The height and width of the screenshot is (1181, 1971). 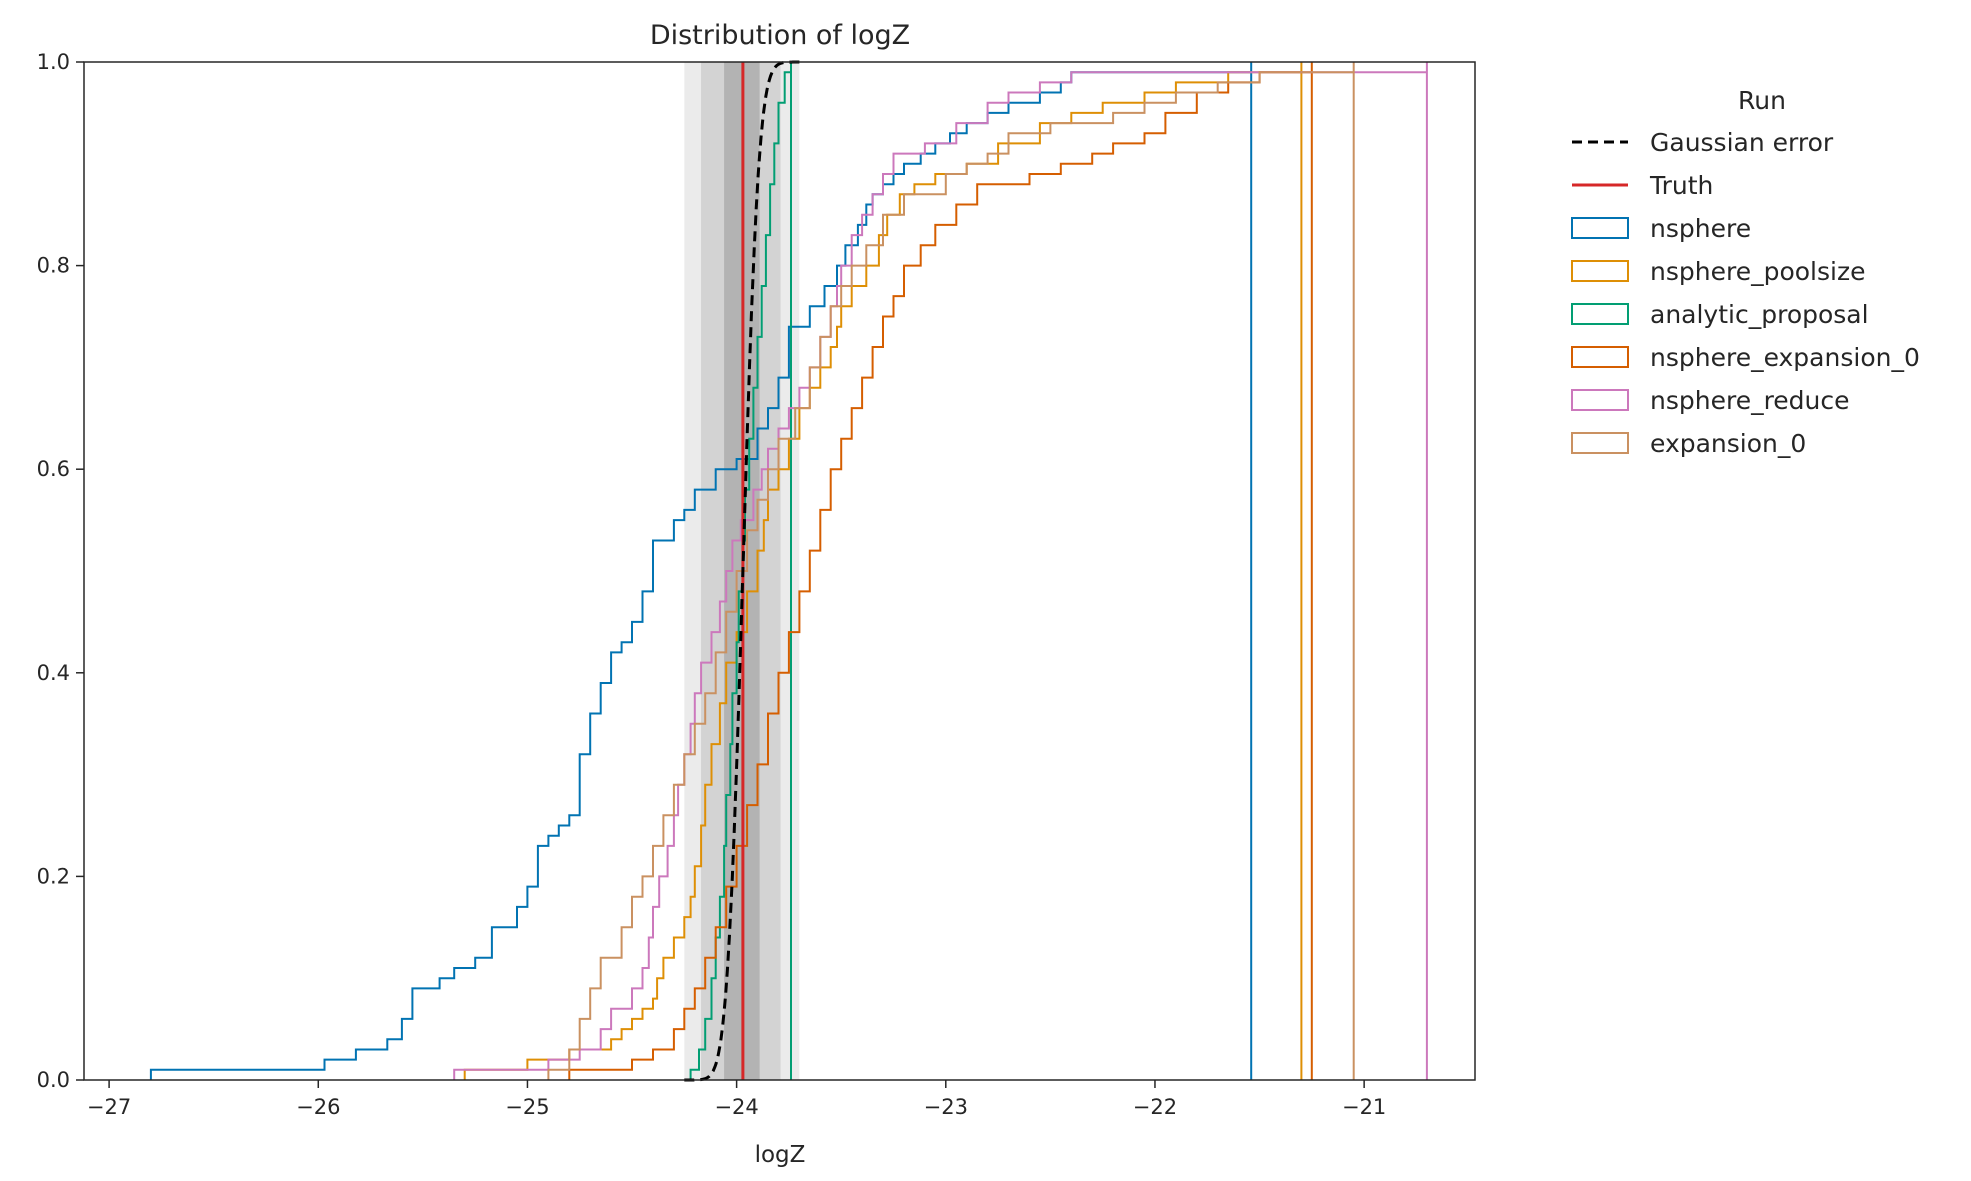 I want to click on legend-label: expansion_0, so click(x=1728, y=443).